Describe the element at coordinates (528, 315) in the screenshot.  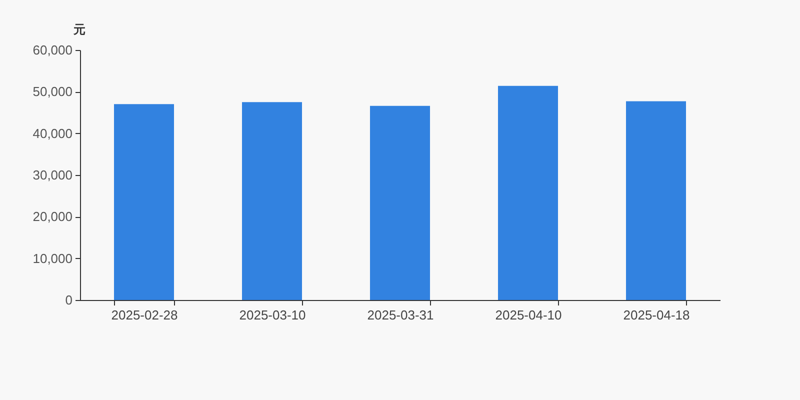
I see `x-tick-label: 2025-04-10` at that location.